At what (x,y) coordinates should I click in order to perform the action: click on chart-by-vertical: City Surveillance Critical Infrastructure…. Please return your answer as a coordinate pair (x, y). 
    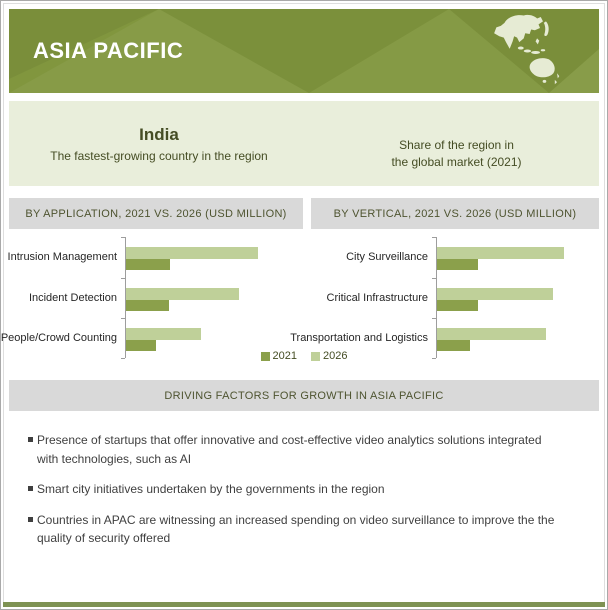
    Looking at the image, I should click on (444, 297).